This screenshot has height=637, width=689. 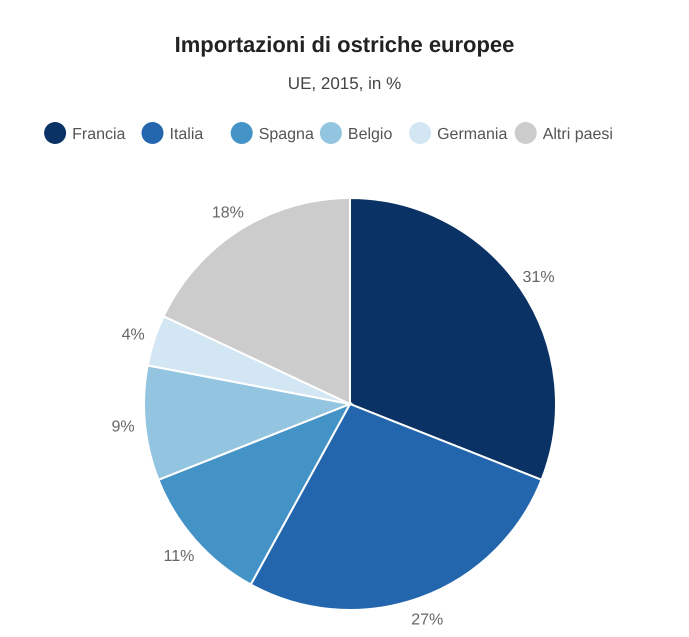 What do you see at coordinates (286, 134) in the screenshot?
I see `legend-label: Spagna` at bounding box center [286, 134].